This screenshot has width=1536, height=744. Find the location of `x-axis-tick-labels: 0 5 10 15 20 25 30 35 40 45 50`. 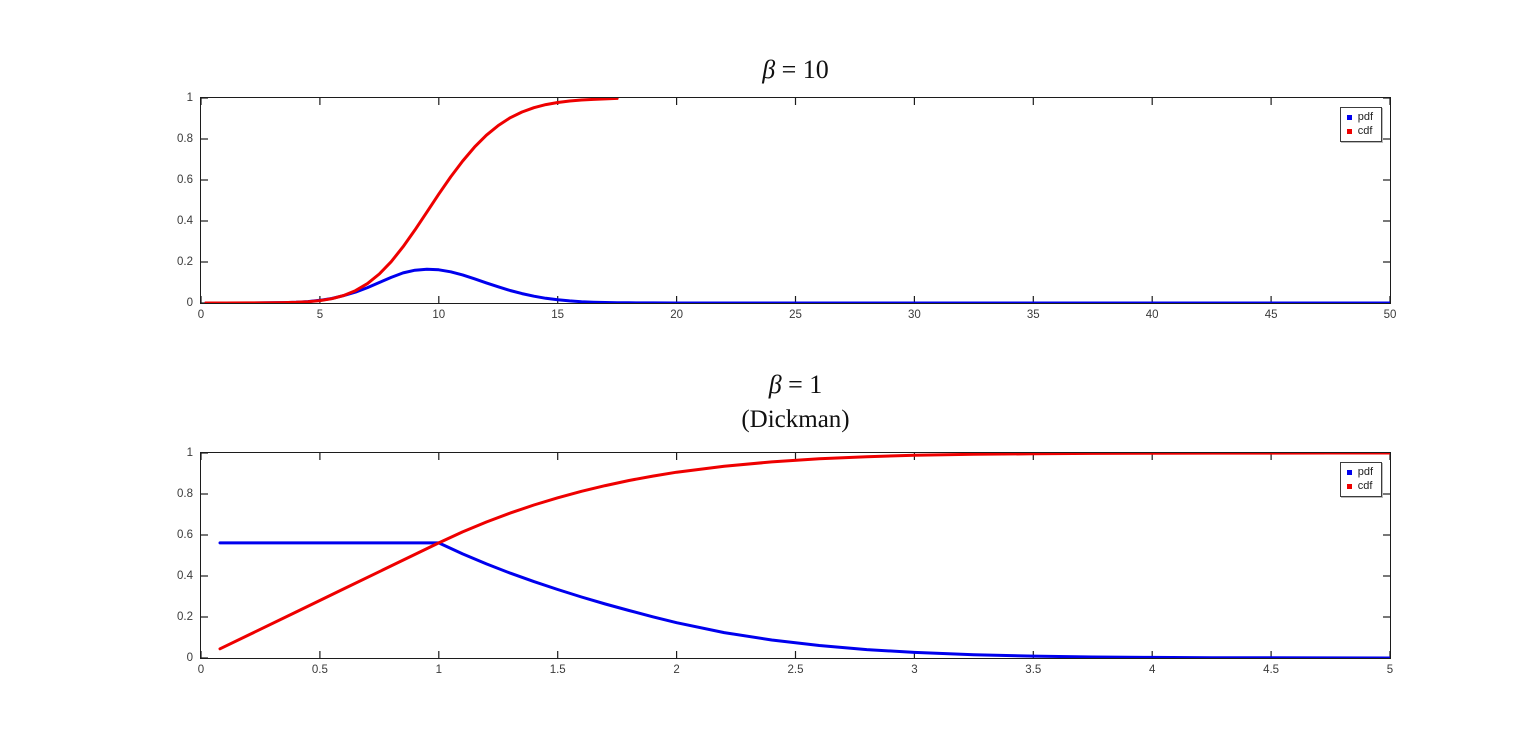

x-axis-tick-labels: 0 5 10 15 20 25 30 35 40 45 50 is located at coordinates (797, 313).